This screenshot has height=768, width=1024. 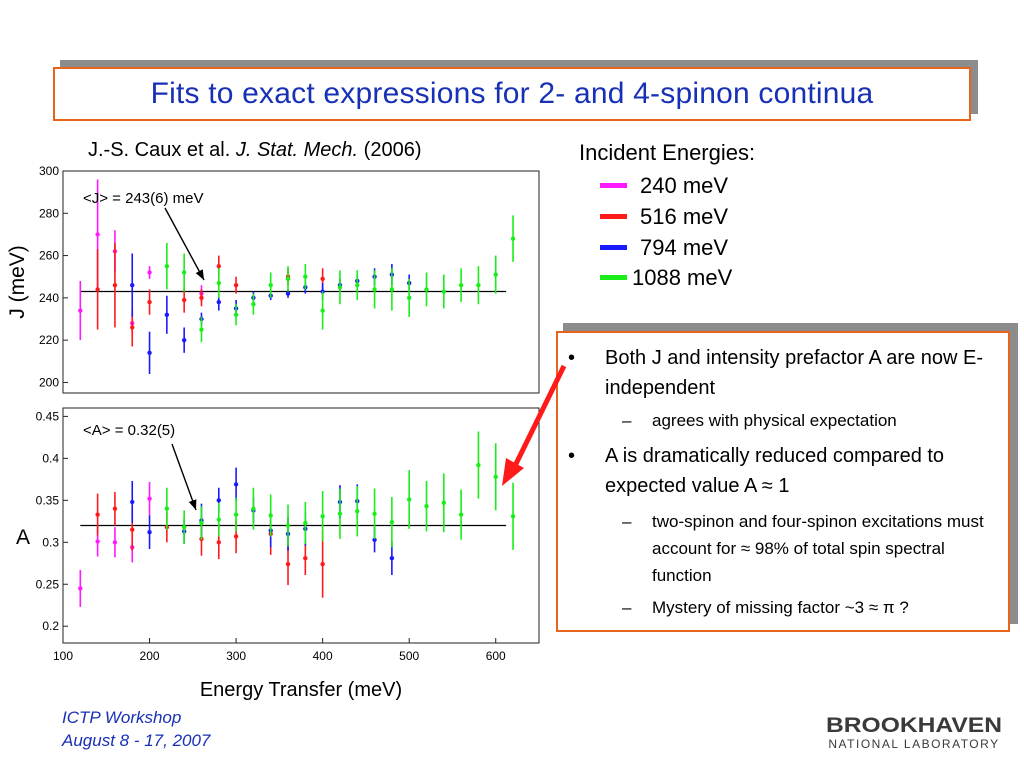 I want to click on legend-item-1088: 1088 meV, so click(x=706, y=280).